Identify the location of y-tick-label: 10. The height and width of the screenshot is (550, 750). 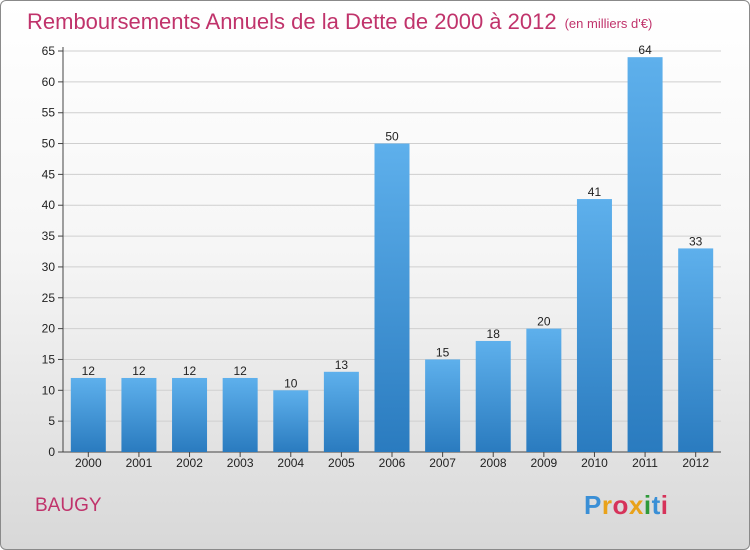
(49, 390).